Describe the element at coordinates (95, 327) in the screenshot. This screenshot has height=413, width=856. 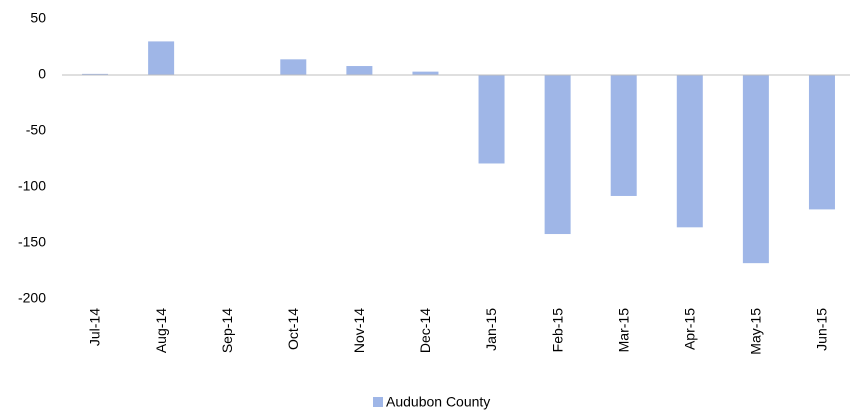
I see `x-tick-label: Jul-14` at that location.